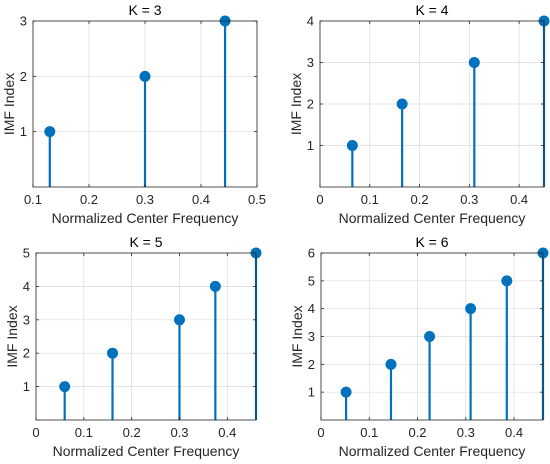  I want to click on plot-area, so click(146, 336).